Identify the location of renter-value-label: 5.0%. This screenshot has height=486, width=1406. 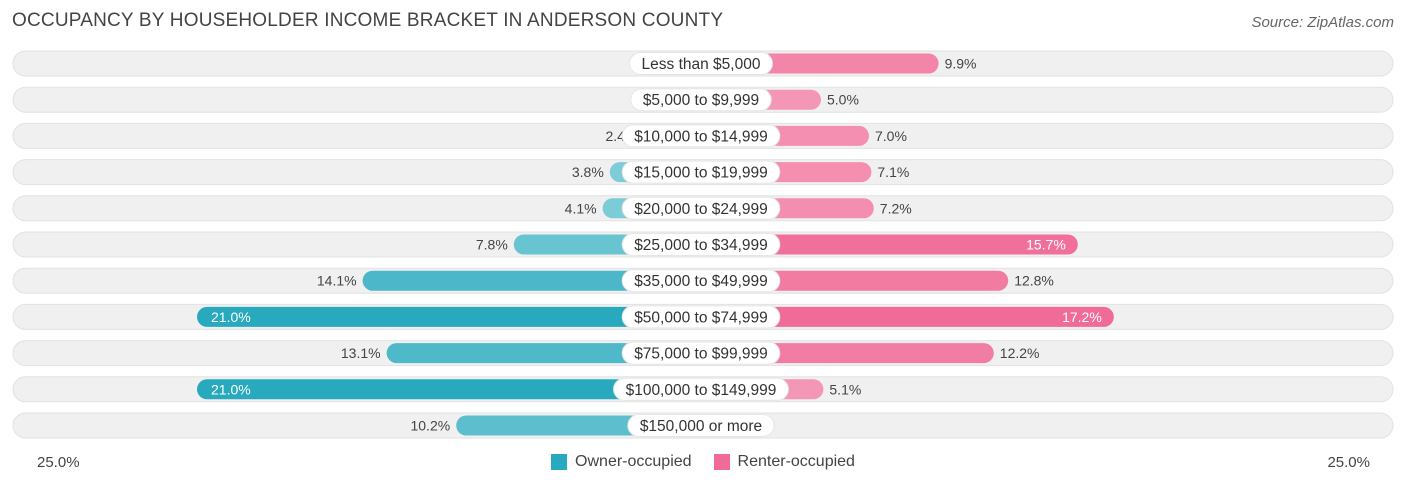
(843, 100).